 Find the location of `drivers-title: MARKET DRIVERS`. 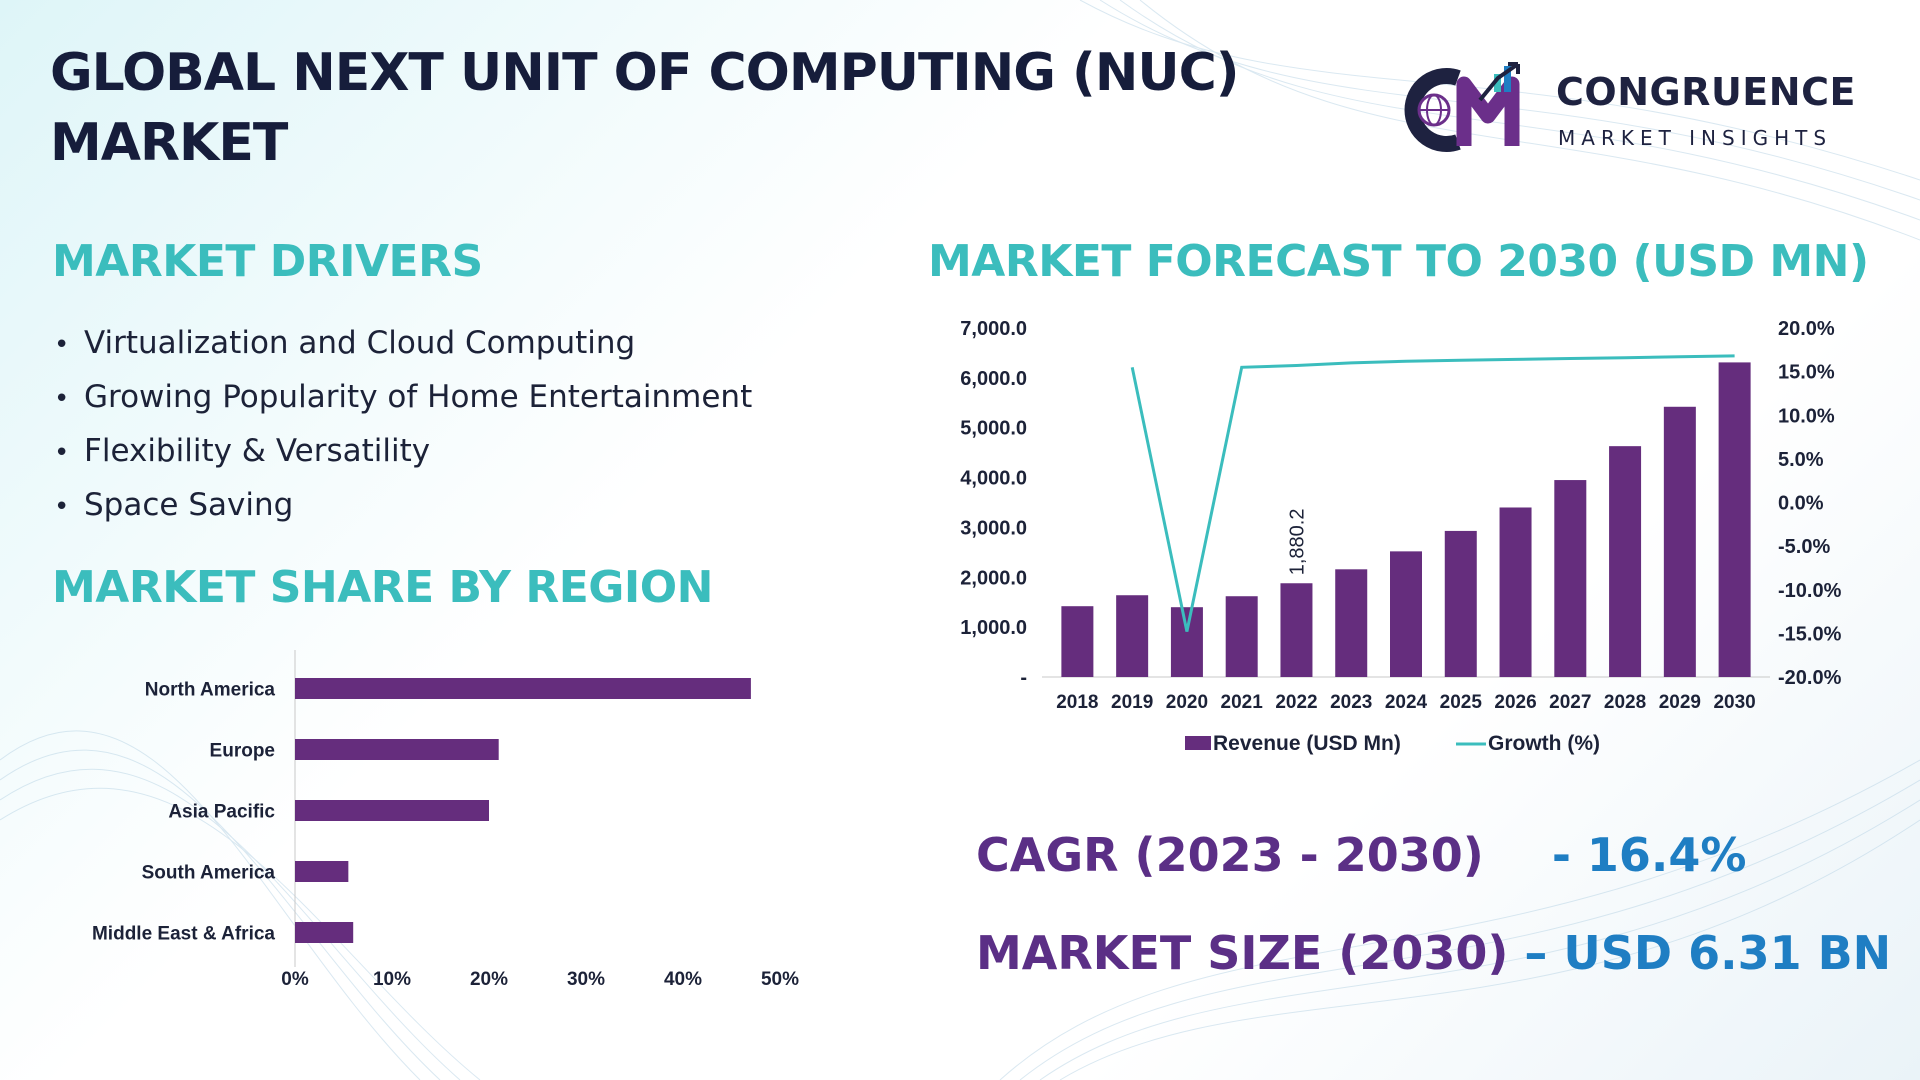

drivers-title: MARKET DRIVERS is located at coordinates (267, 261).